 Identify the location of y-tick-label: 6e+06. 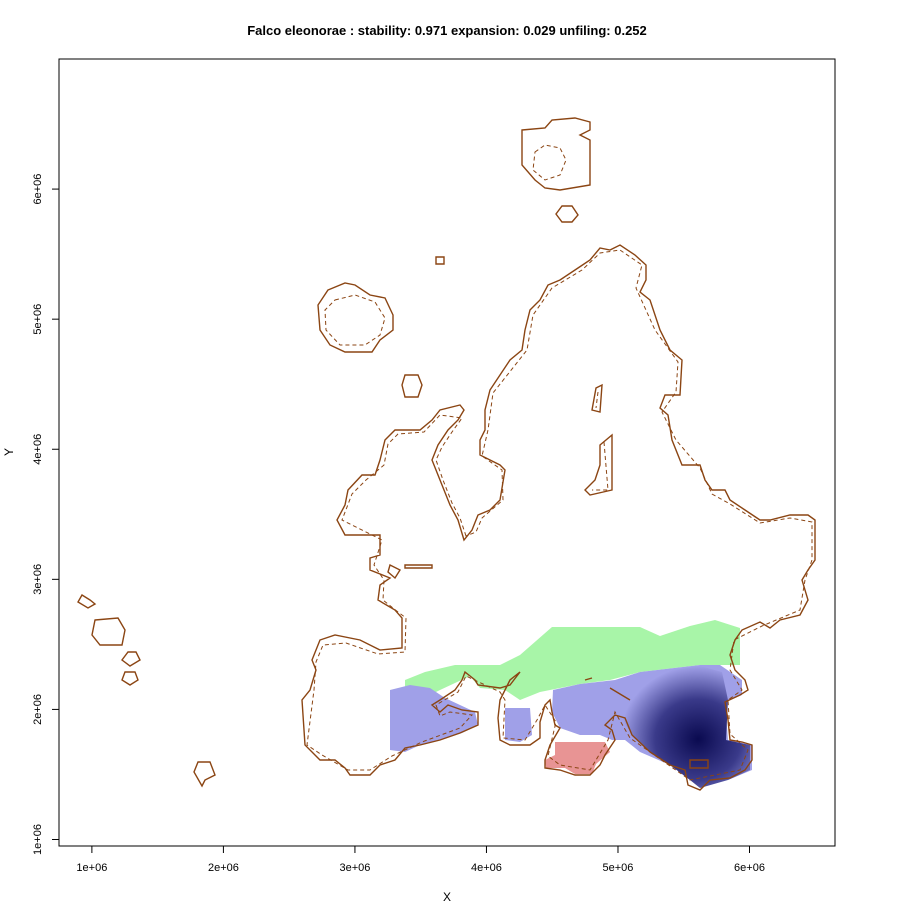
(38, 189).